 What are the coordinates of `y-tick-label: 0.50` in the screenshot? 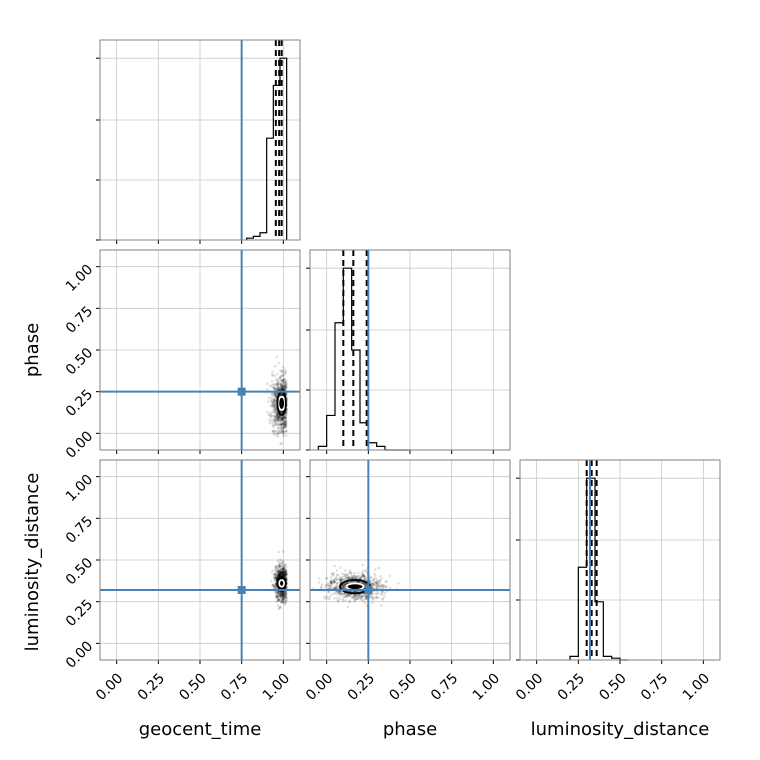 It's located at (79, 571).